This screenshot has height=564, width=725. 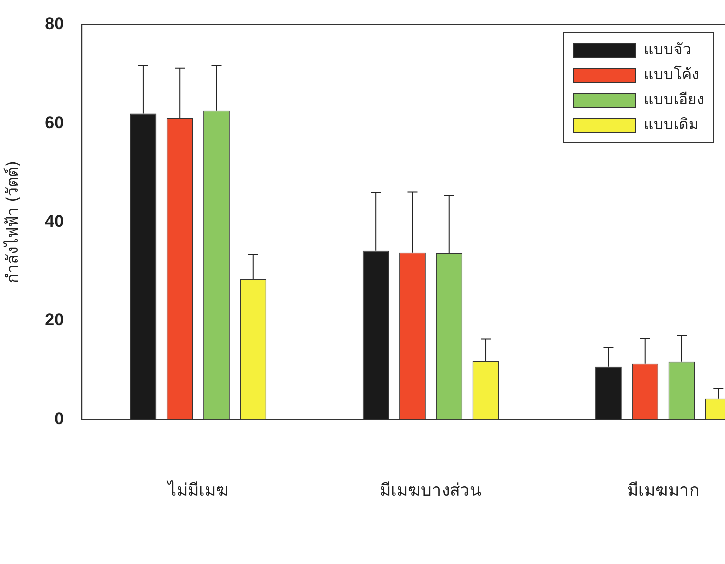 I want to click on legend-label: แบบเดิม, so click(x=671, y=124).